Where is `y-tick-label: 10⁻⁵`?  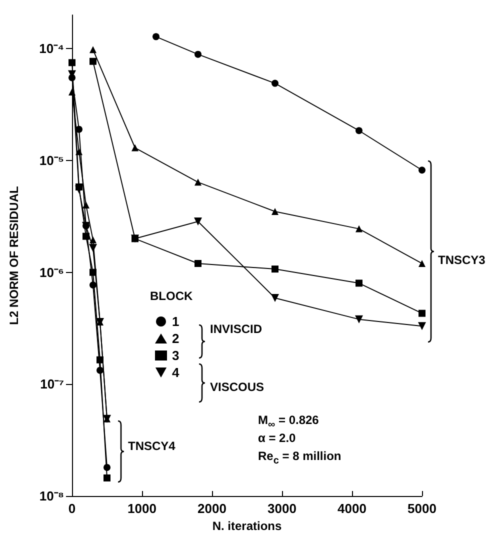 y-tick-label: 10⁻⁵ is located at coordinates (51, 160).